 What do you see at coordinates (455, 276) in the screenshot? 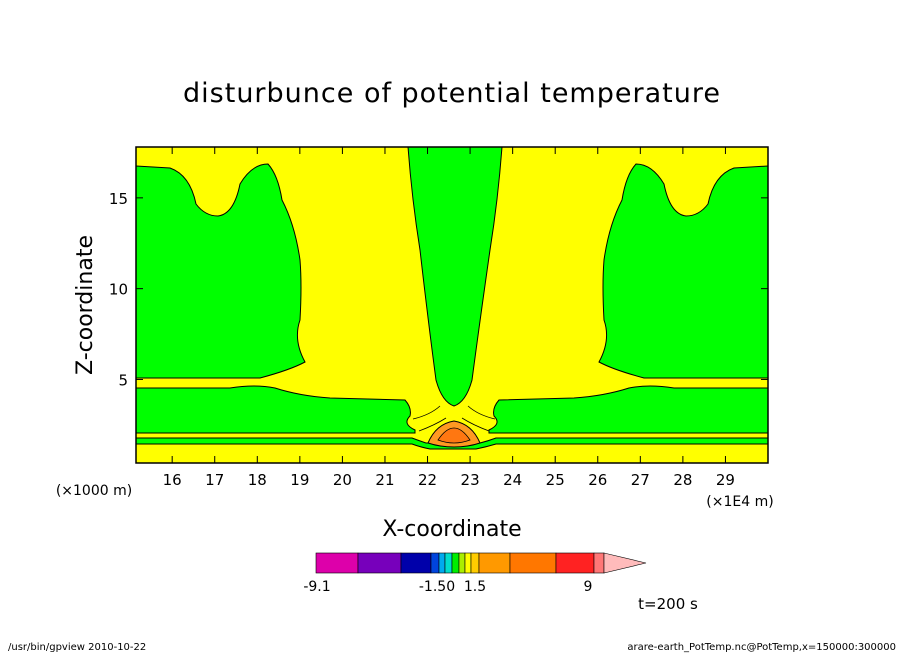
I see `contour-region-center-column` at bounding box center [455, 276].